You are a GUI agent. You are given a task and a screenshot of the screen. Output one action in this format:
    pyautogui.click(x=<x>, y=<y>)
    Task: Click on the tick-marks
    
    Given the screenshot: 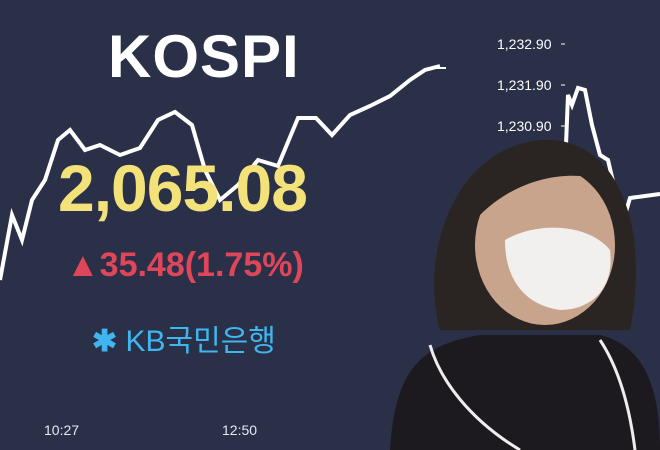 What is the action you would take?
    pyautogui.click(x=563, y=85)
    